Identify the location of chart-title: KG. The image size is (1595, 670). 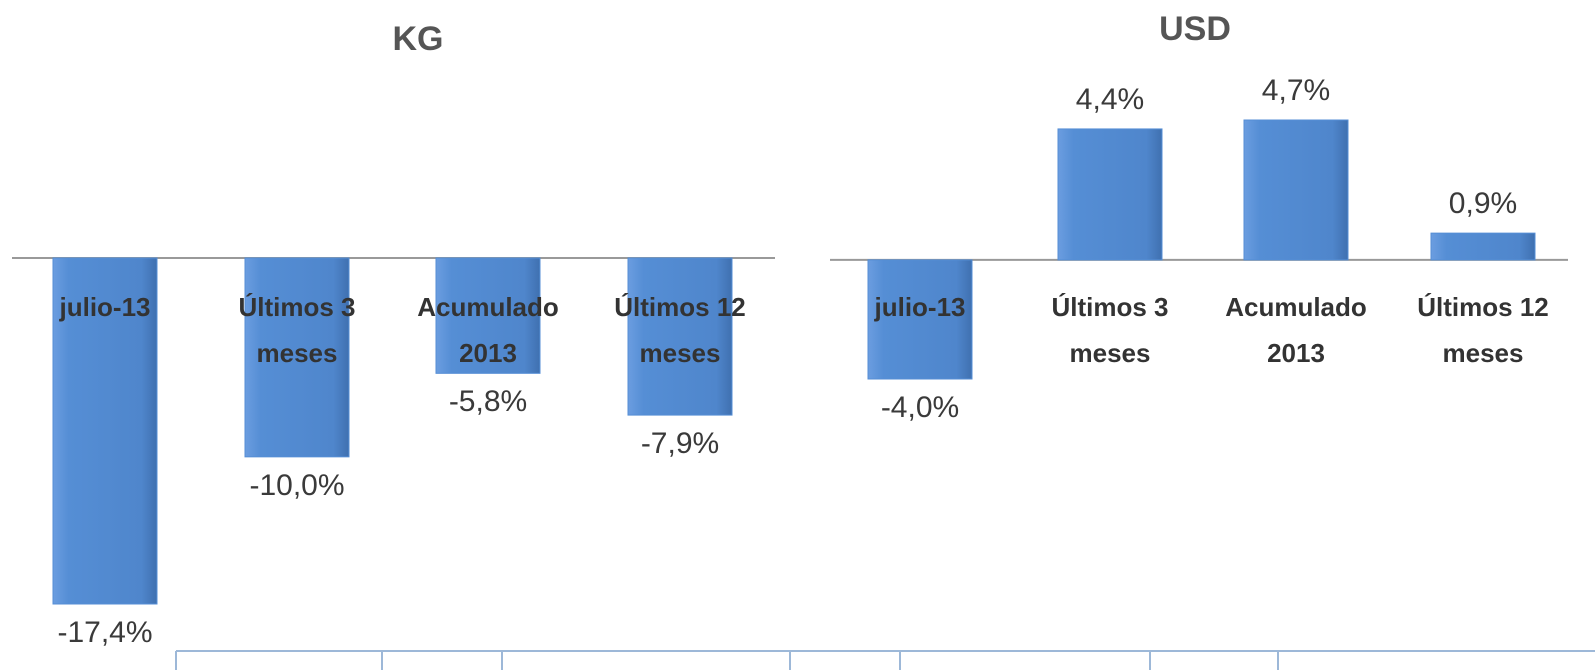
(418, 39).